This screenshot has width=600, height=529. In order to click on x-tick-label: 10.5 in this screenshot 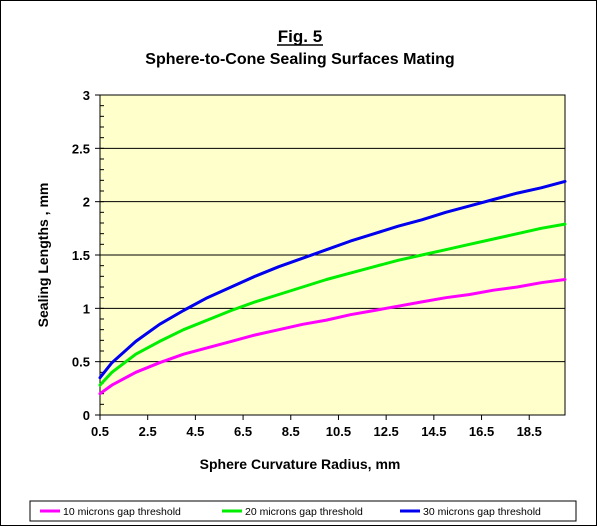, I will do `click(338, 431)`.